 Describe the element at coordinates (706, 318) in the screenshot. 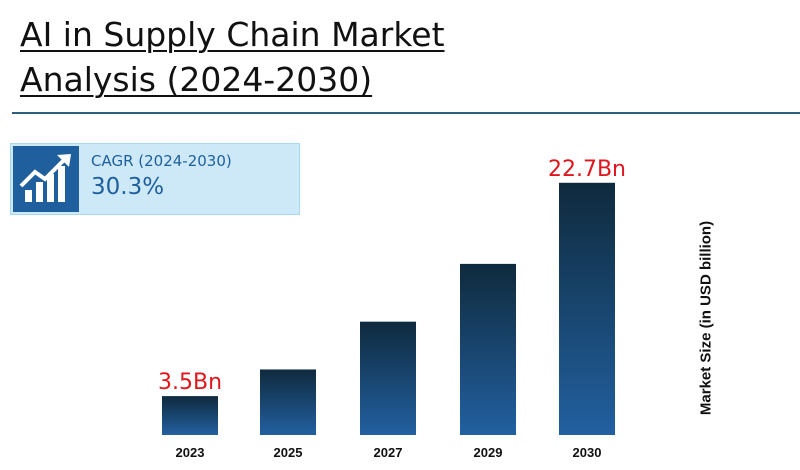

I see `y-axis-label: Market Size (in USD billion)` at that location.